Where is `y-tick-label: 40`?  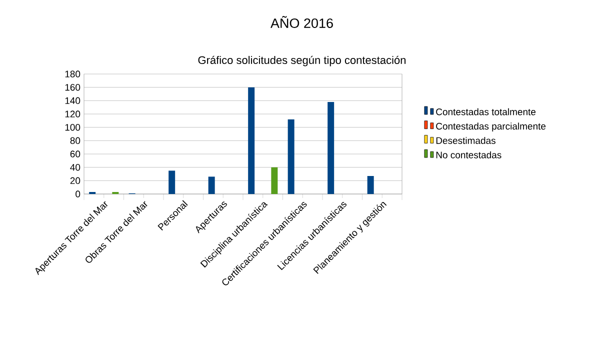 y-tick-label: 40 is located at coordinates (75, 167).